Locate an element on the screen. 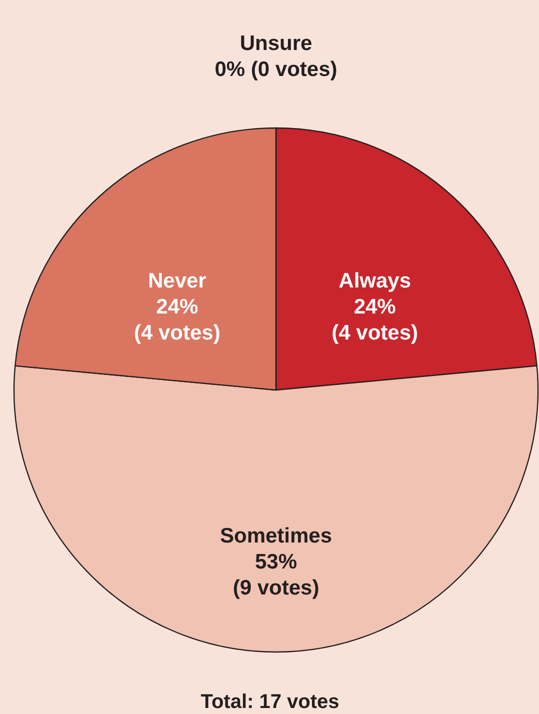 Image resolution: width=539 pixels, height=714 pixels. text: Total: 17 votes is located at coordinates (270, 702).